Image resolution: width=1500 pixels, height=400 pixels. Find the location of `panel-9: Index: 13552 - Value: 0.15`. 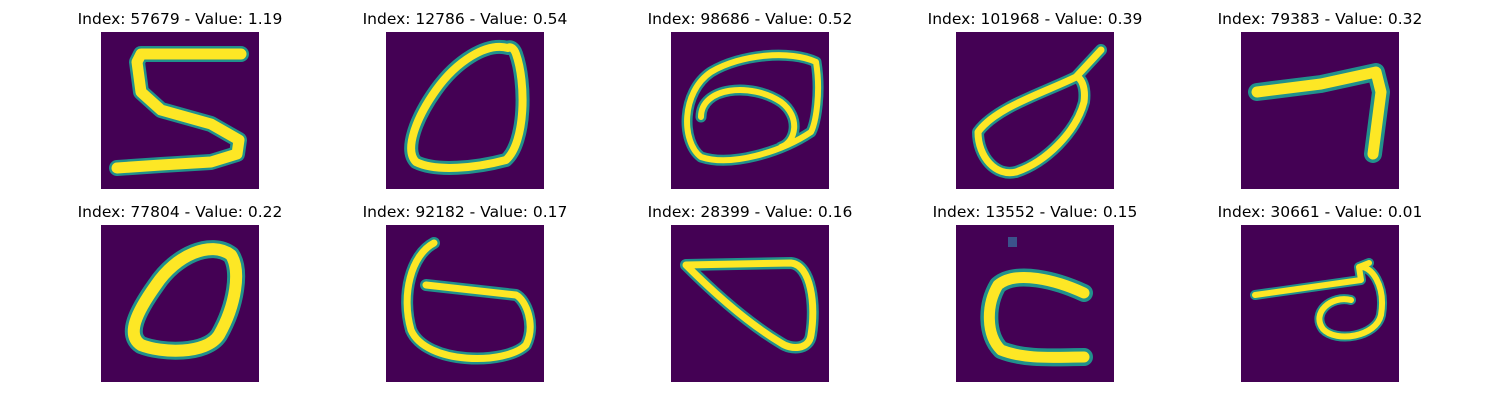

panel-9: Index: 13552 - Value: 0.15 is located at coordinates (1035, 295).